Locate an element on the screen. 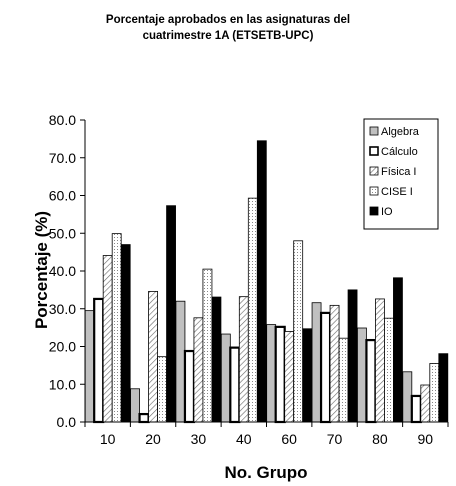 Image resolution: width=456 pixels, height=486 pixels. x-tick-label: 30 is located at coordinates (199, 439).